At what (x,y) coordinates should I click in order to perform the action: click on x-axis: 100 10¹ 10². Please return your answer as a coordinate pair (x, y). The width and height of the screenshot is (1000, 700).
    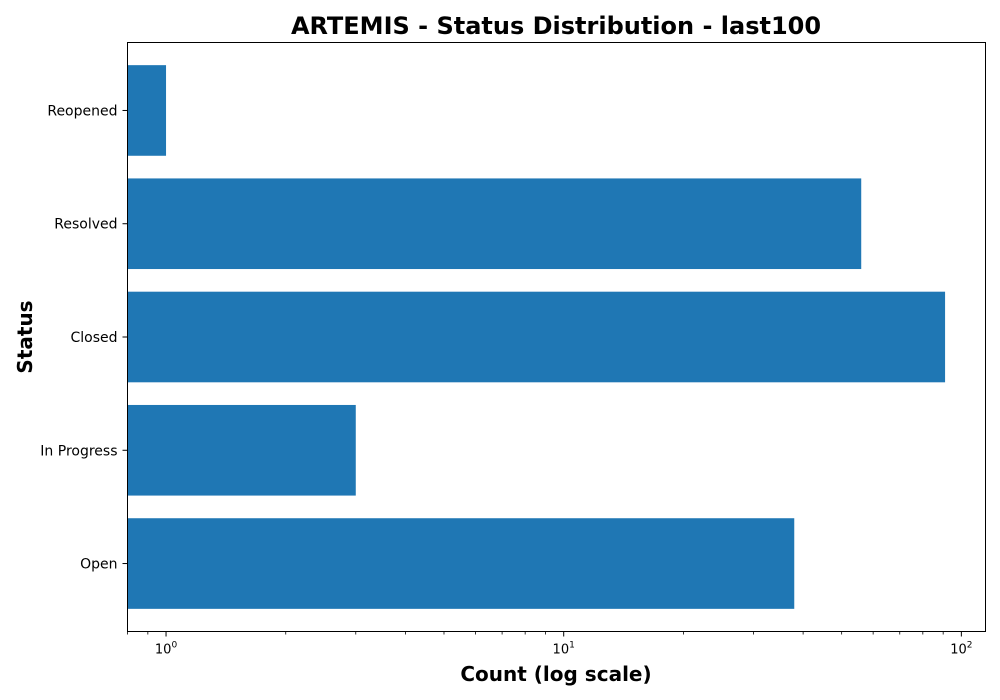
    Looking at the image, I should click on (550, 645).